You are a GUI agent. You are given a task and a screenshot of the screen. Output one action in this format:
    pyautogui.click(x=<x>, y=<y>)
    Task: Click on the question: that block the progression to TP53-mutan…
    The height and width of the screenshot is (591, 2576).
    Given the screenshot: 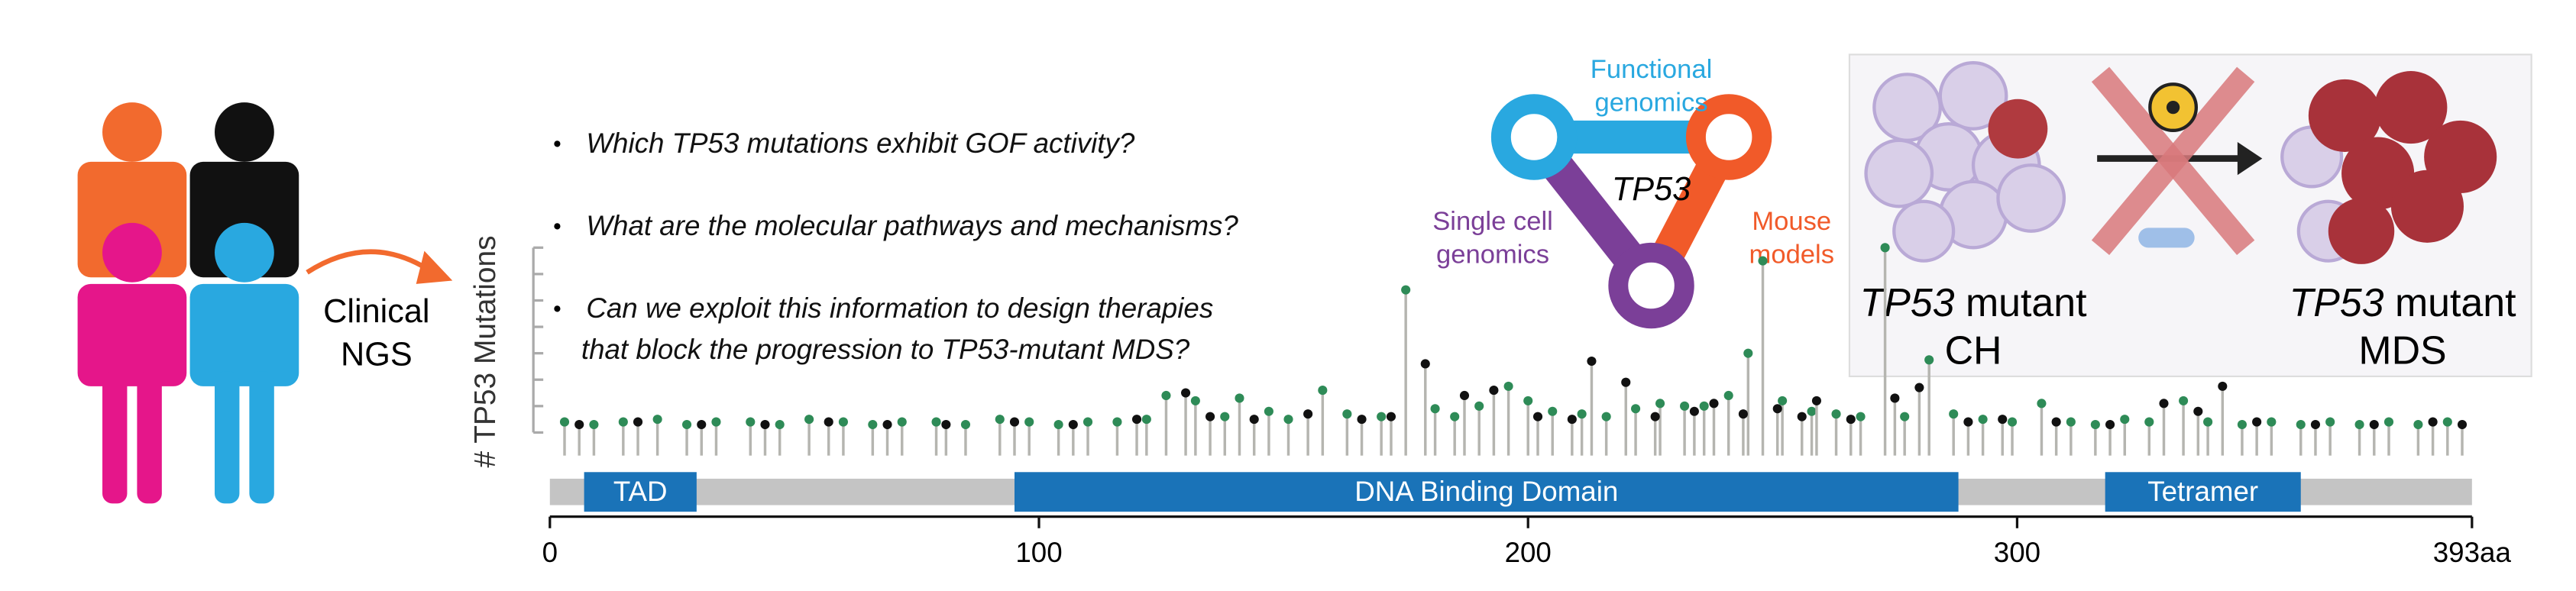 What is the action you would take?
    pyautogui.click(x=885, y=349)
    